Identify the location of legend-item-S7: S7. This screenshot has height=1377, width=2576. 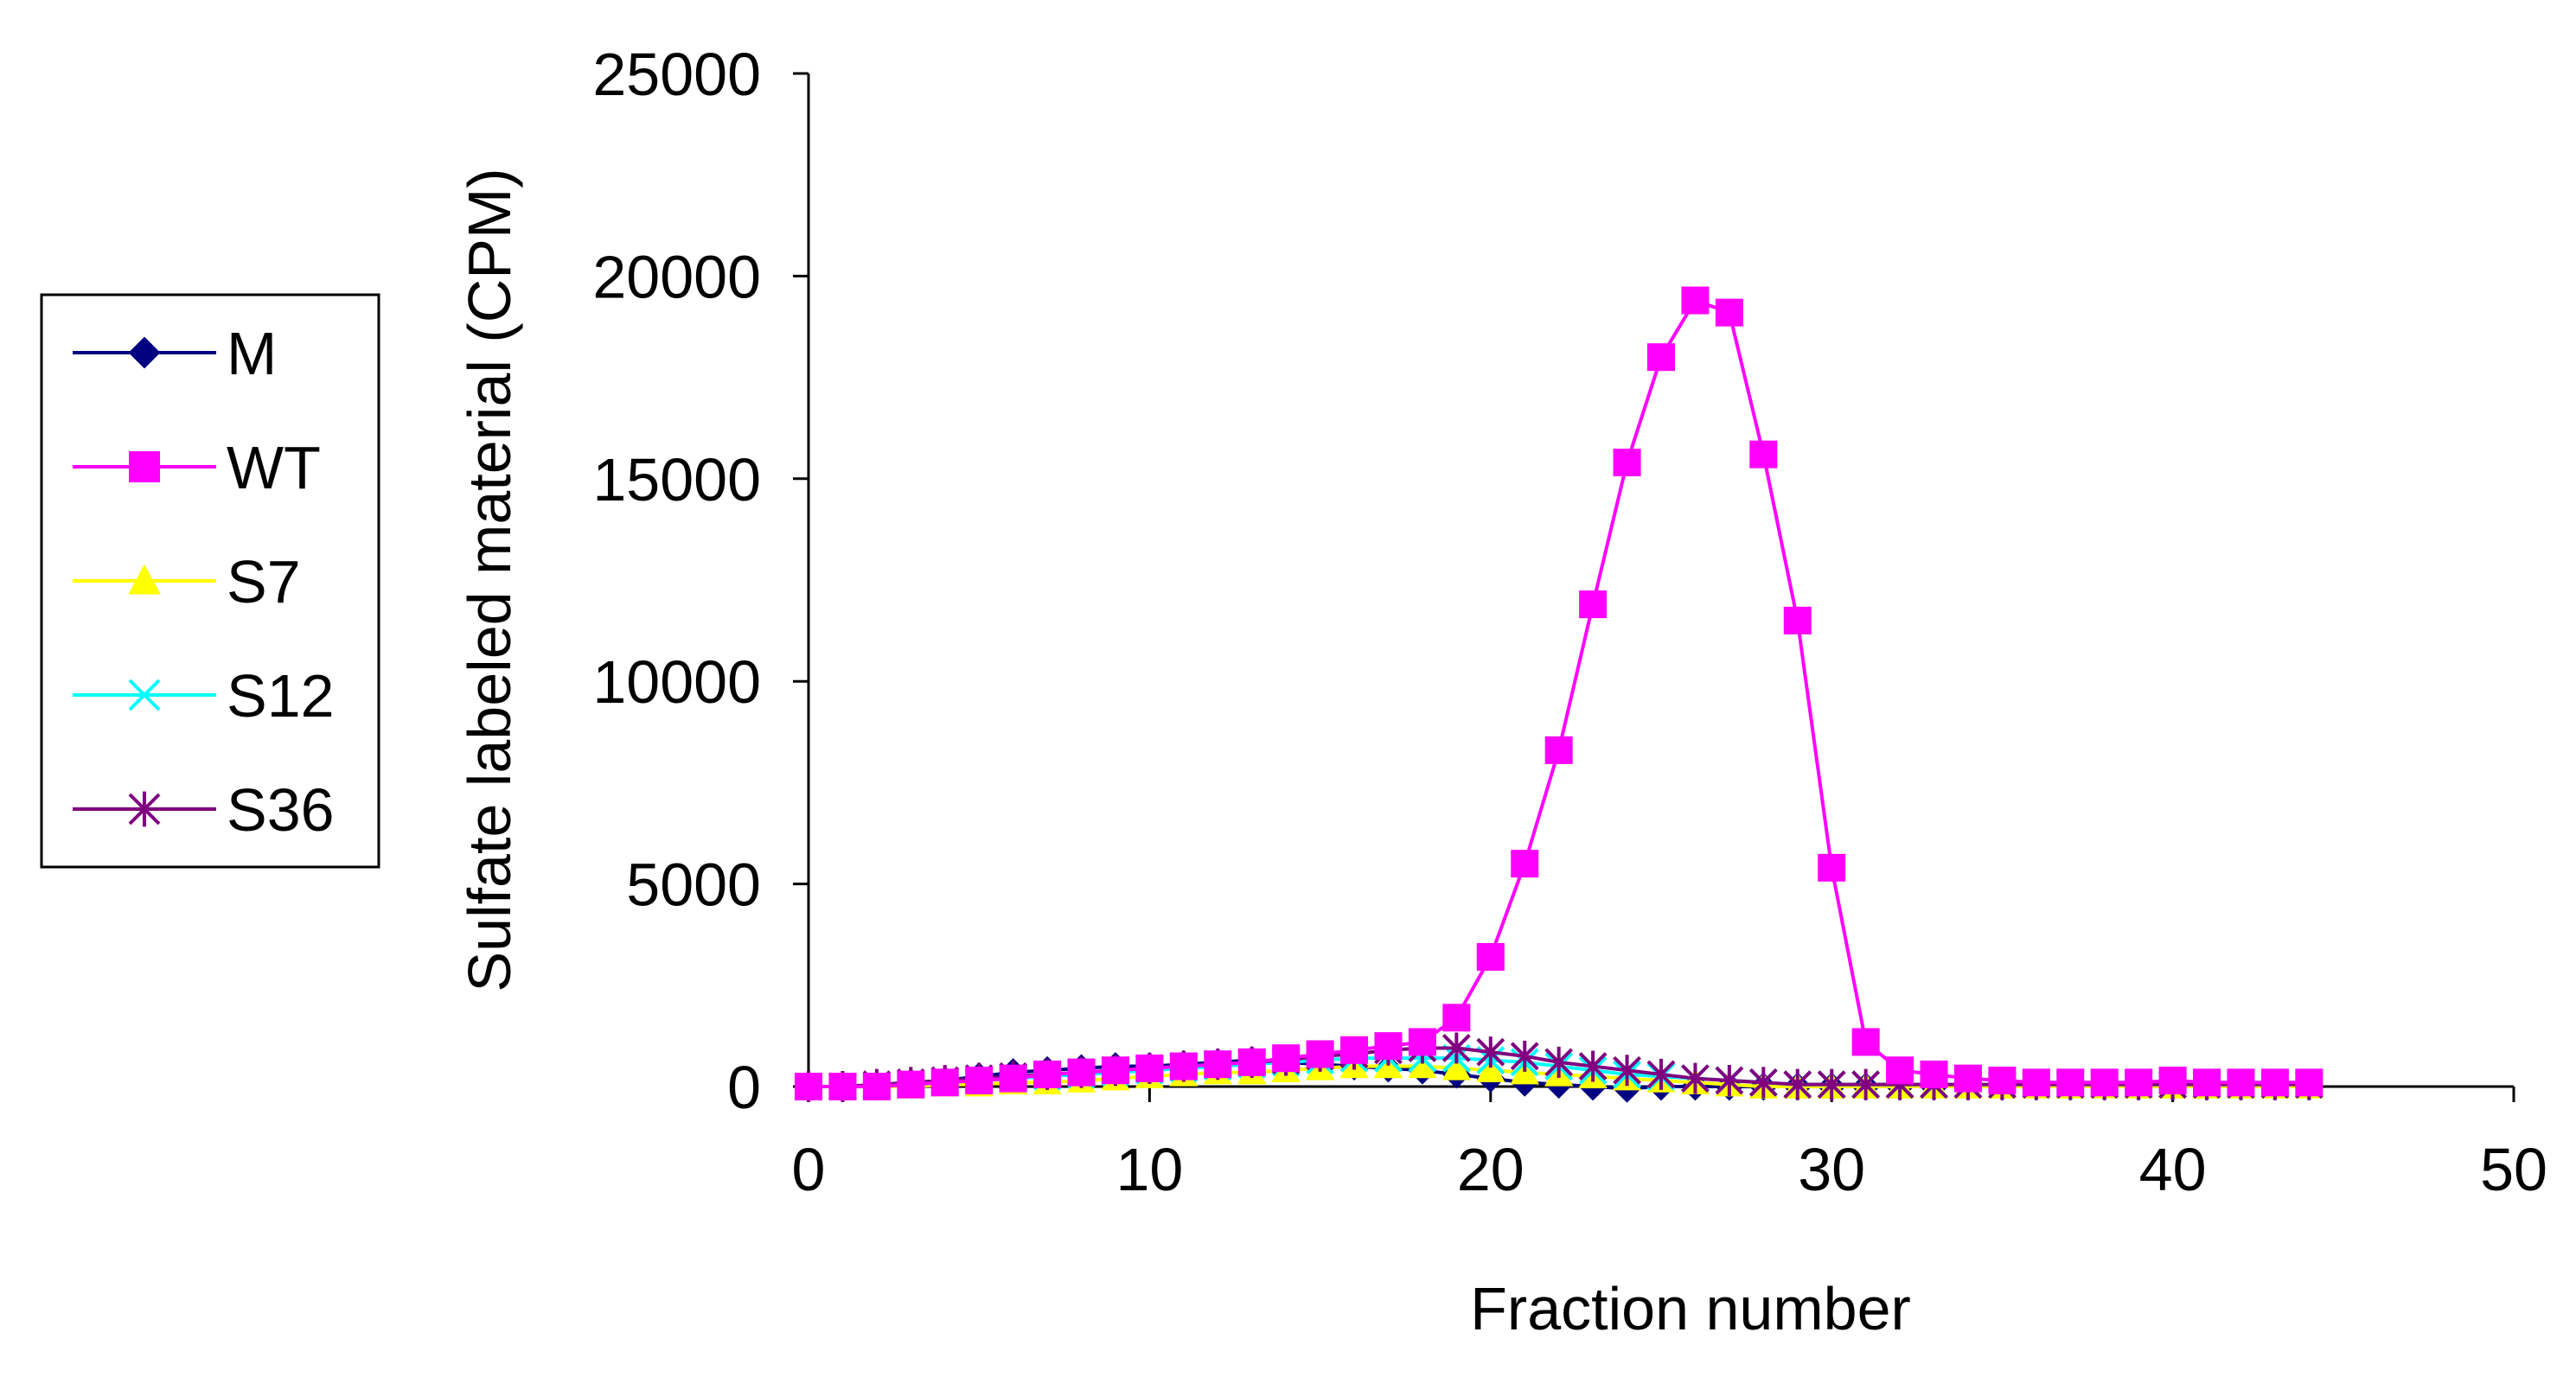
(187, 581).